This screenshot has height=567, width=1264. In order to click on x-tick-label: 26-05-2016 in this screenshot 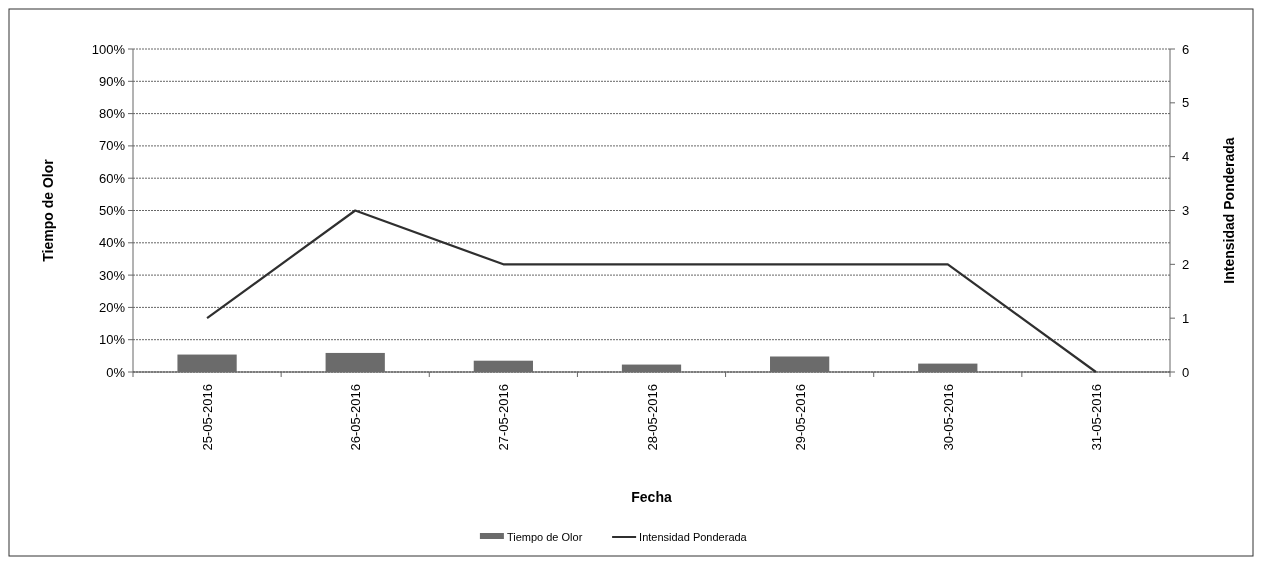, I will do `click(356, 417)`.